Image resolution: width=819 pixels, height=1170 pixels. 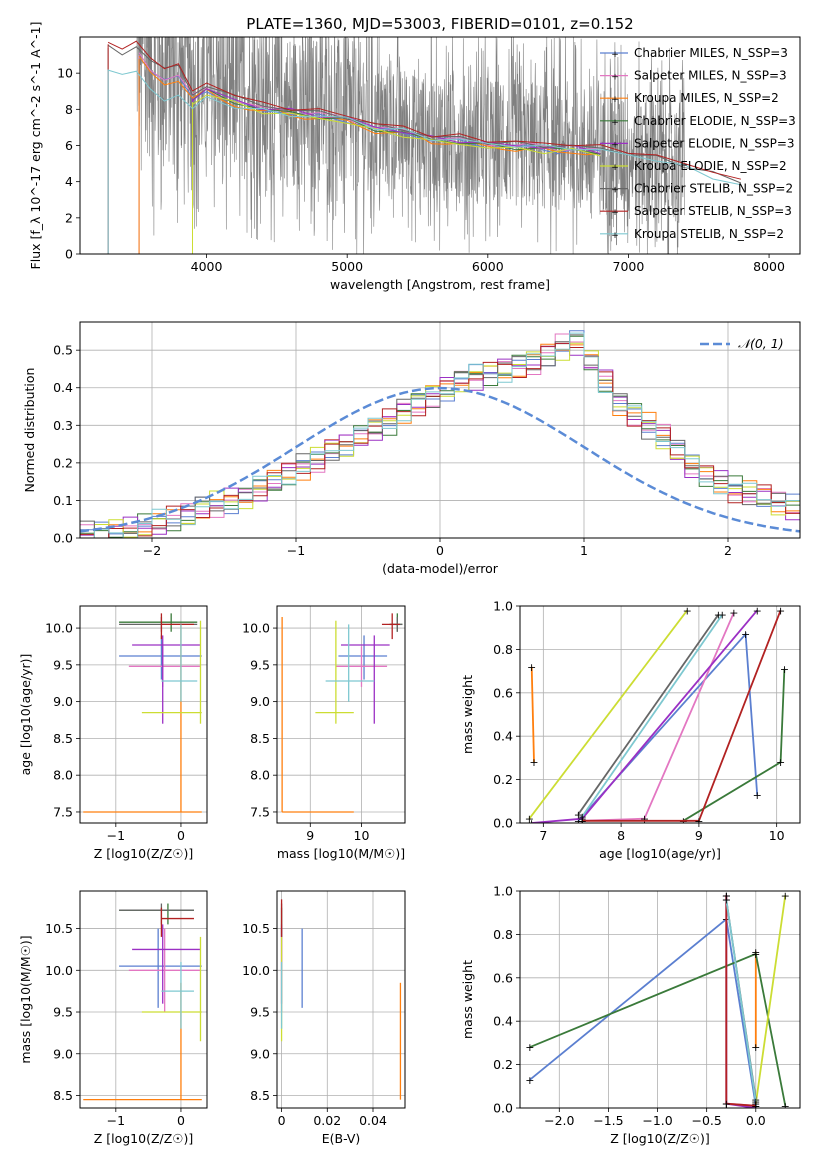 I want to click on y-tick-label: 10, so click(x=65, y=73).